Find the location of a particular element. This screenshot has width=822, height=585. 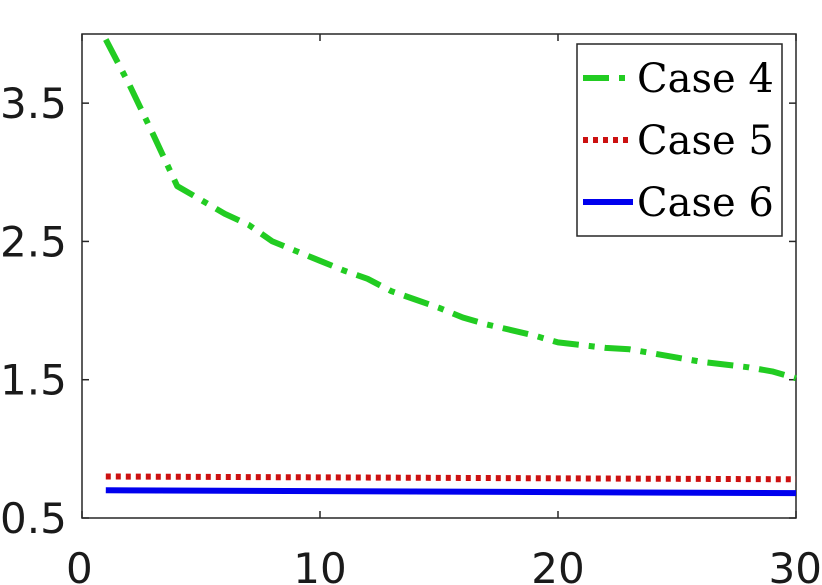

x-tick-label: 0 is located at coordinates (79, 564).